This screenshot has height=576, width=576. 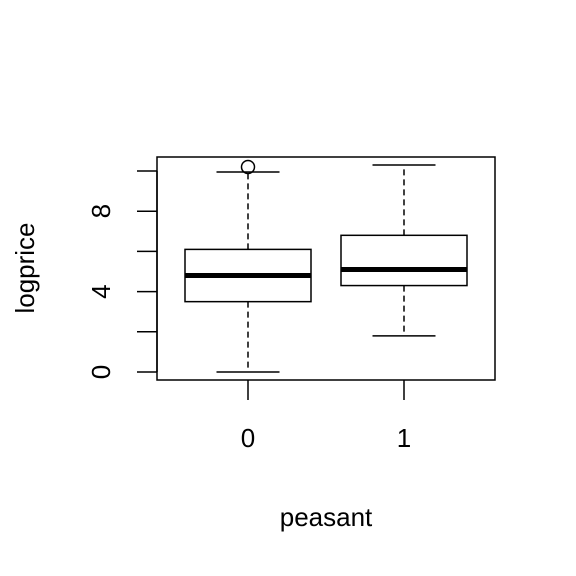 I want to click on x-axis-label: peasant, so click(x=326, y=517).